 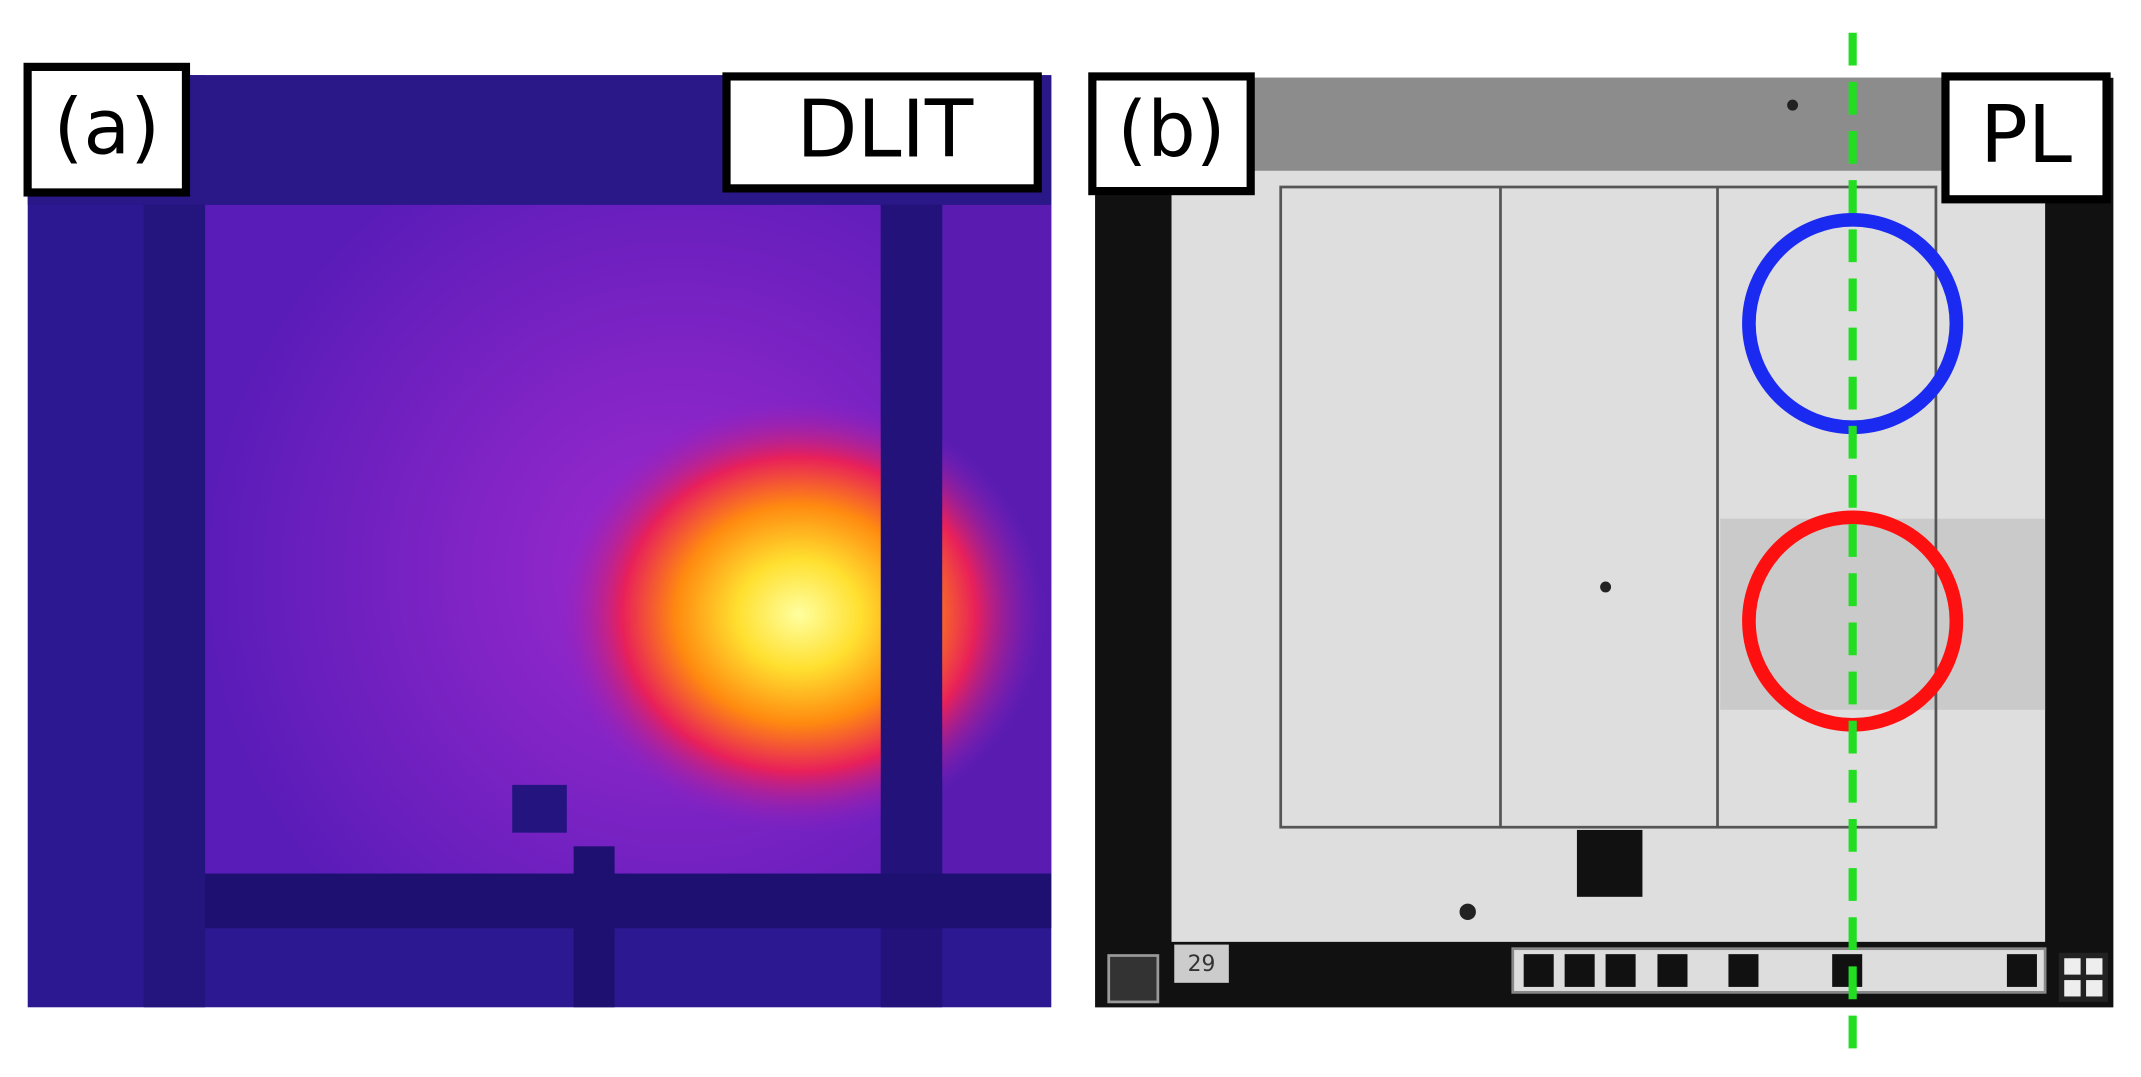 I want to click on tag-dlit: DLIT, so click(x=882, y=132).